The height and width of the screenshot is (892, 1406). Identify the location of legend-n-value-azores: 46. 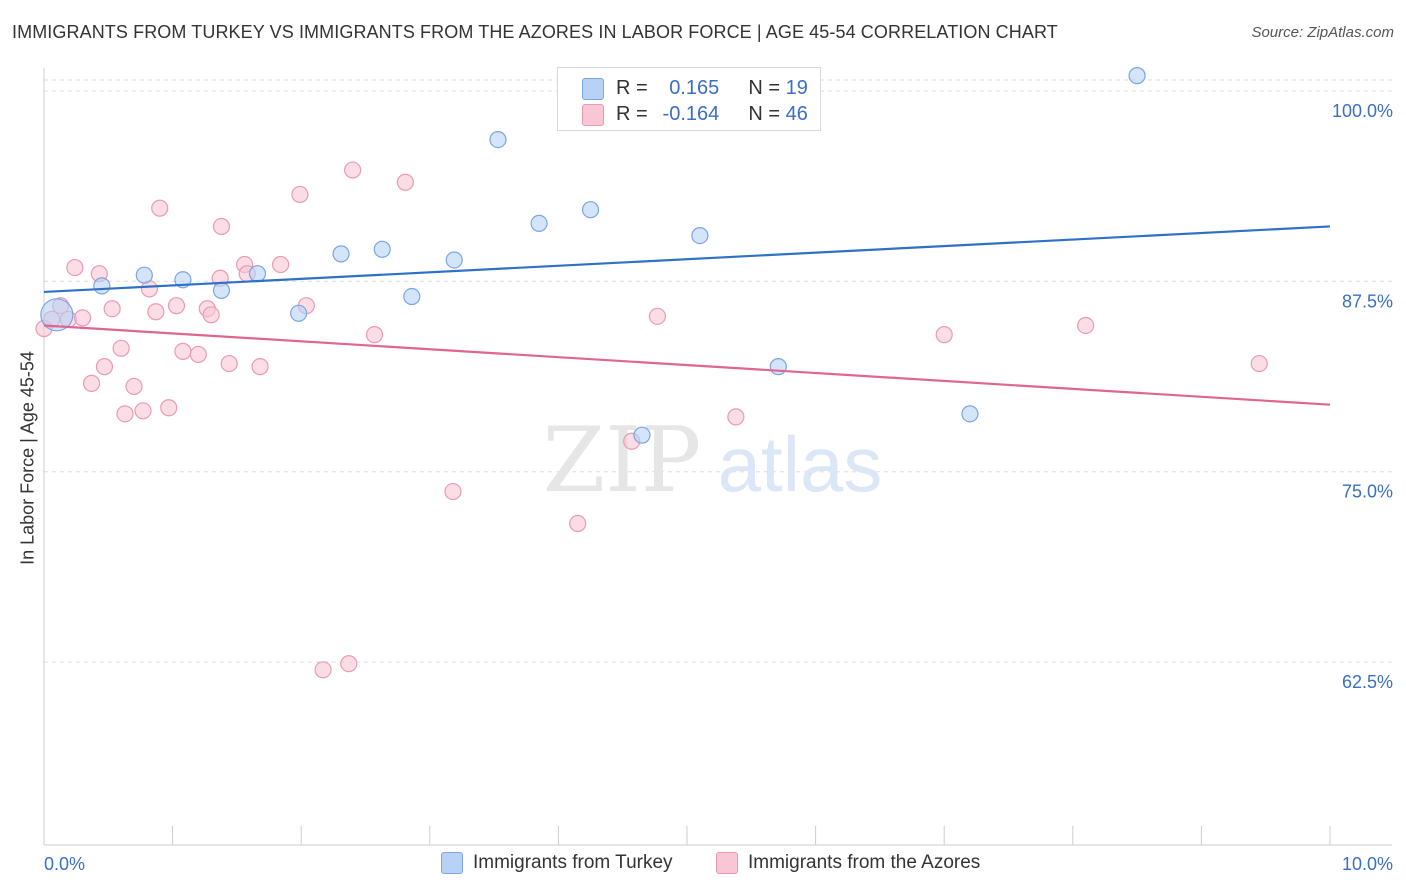
(796, 114).